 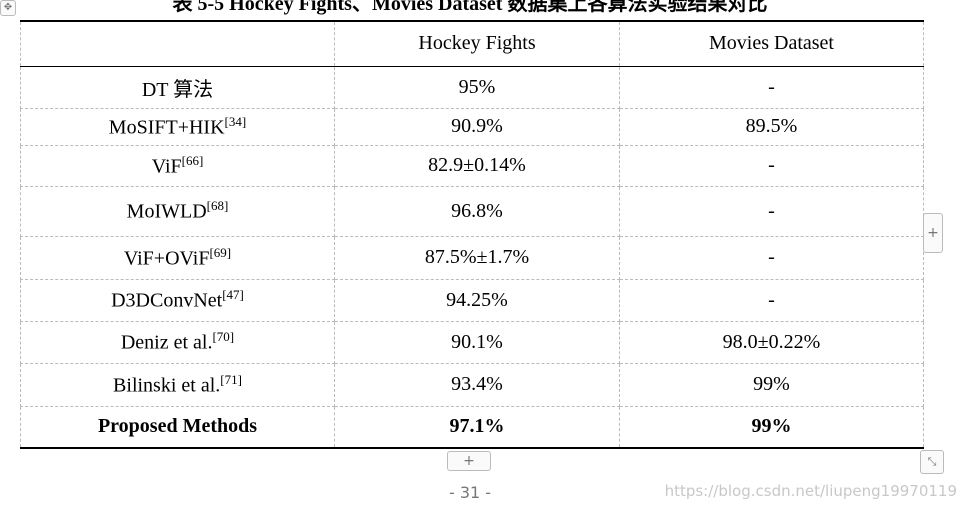 I want to click on reference: [71], so click(x=231, y=379).